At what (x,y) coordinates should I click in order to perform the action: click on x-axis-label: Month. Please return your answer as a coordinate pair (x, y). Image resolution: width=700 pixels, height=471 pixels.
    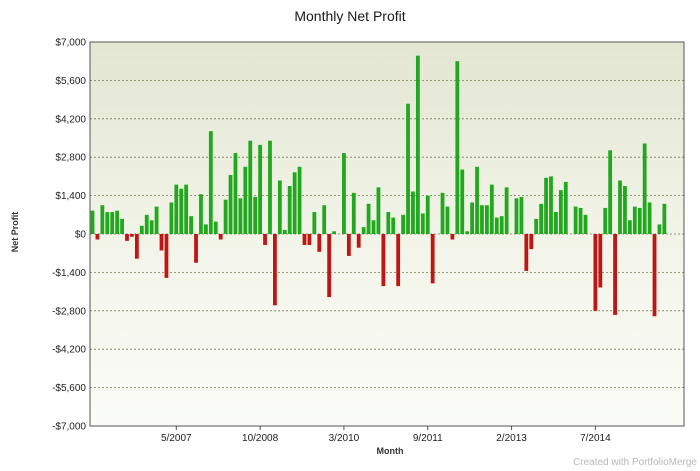
    Looking at the image, I should click on (390, 451).